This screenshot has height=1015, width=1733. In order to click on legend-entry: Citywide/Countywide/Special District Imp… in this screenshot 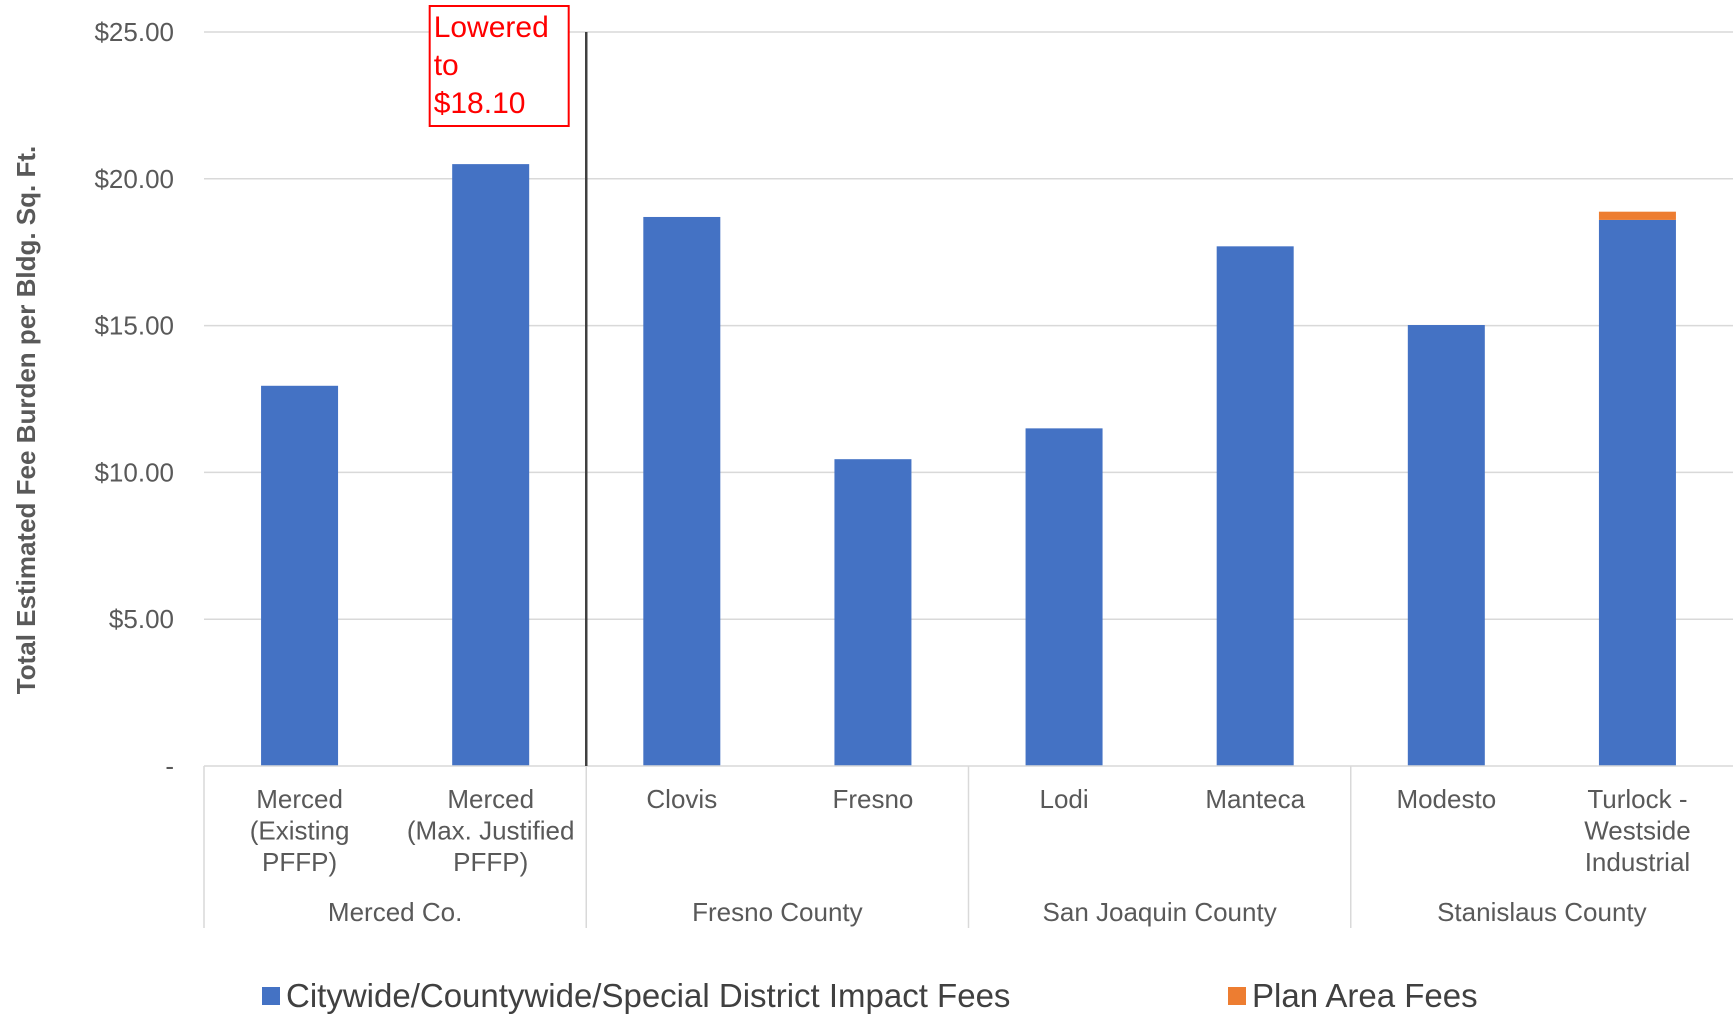, I will do `click(648, 995)`.